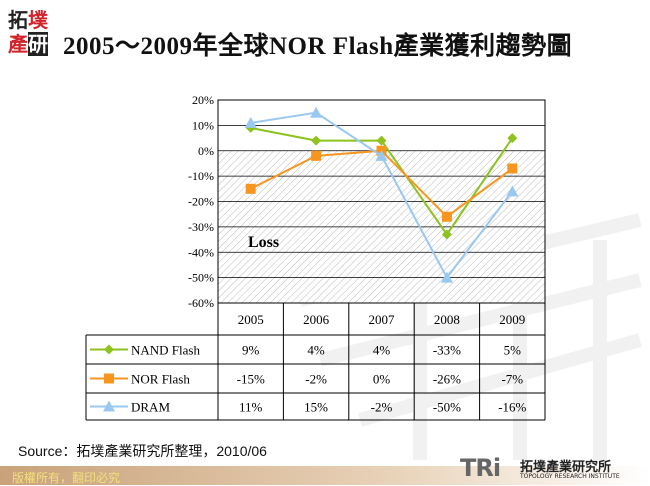 The height and width of the screenshot is (486, 650). Describe the element at coordinates (512, 379) in the screenshot. I see `data-label: -7%` at that location.